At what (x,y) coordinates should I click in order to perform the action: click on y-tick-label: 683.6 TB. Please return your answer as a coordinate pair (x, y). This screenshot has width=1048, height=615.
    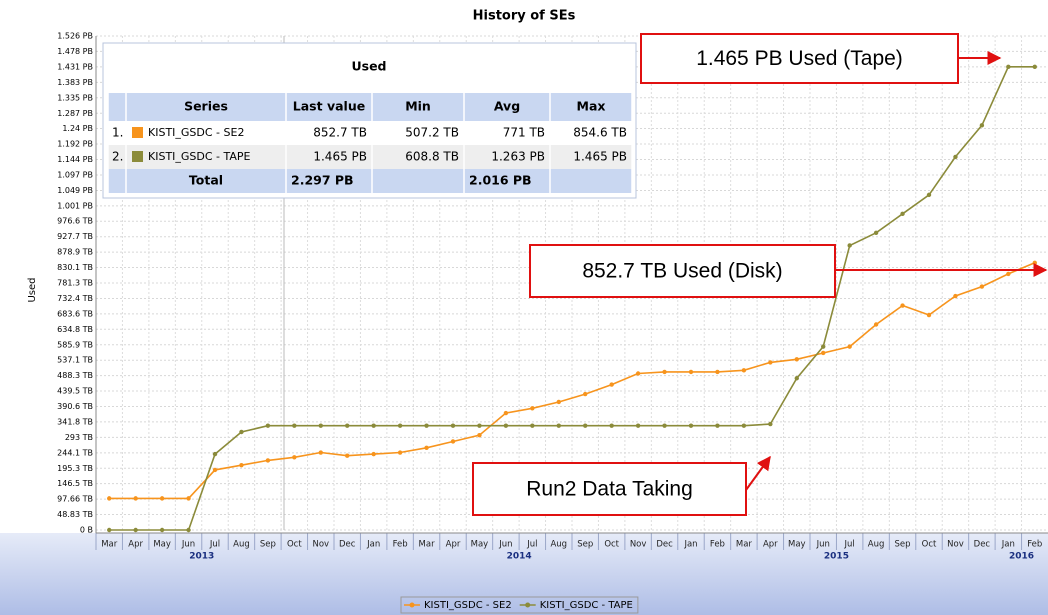
    Looking at the image, I should click on (75, 313).